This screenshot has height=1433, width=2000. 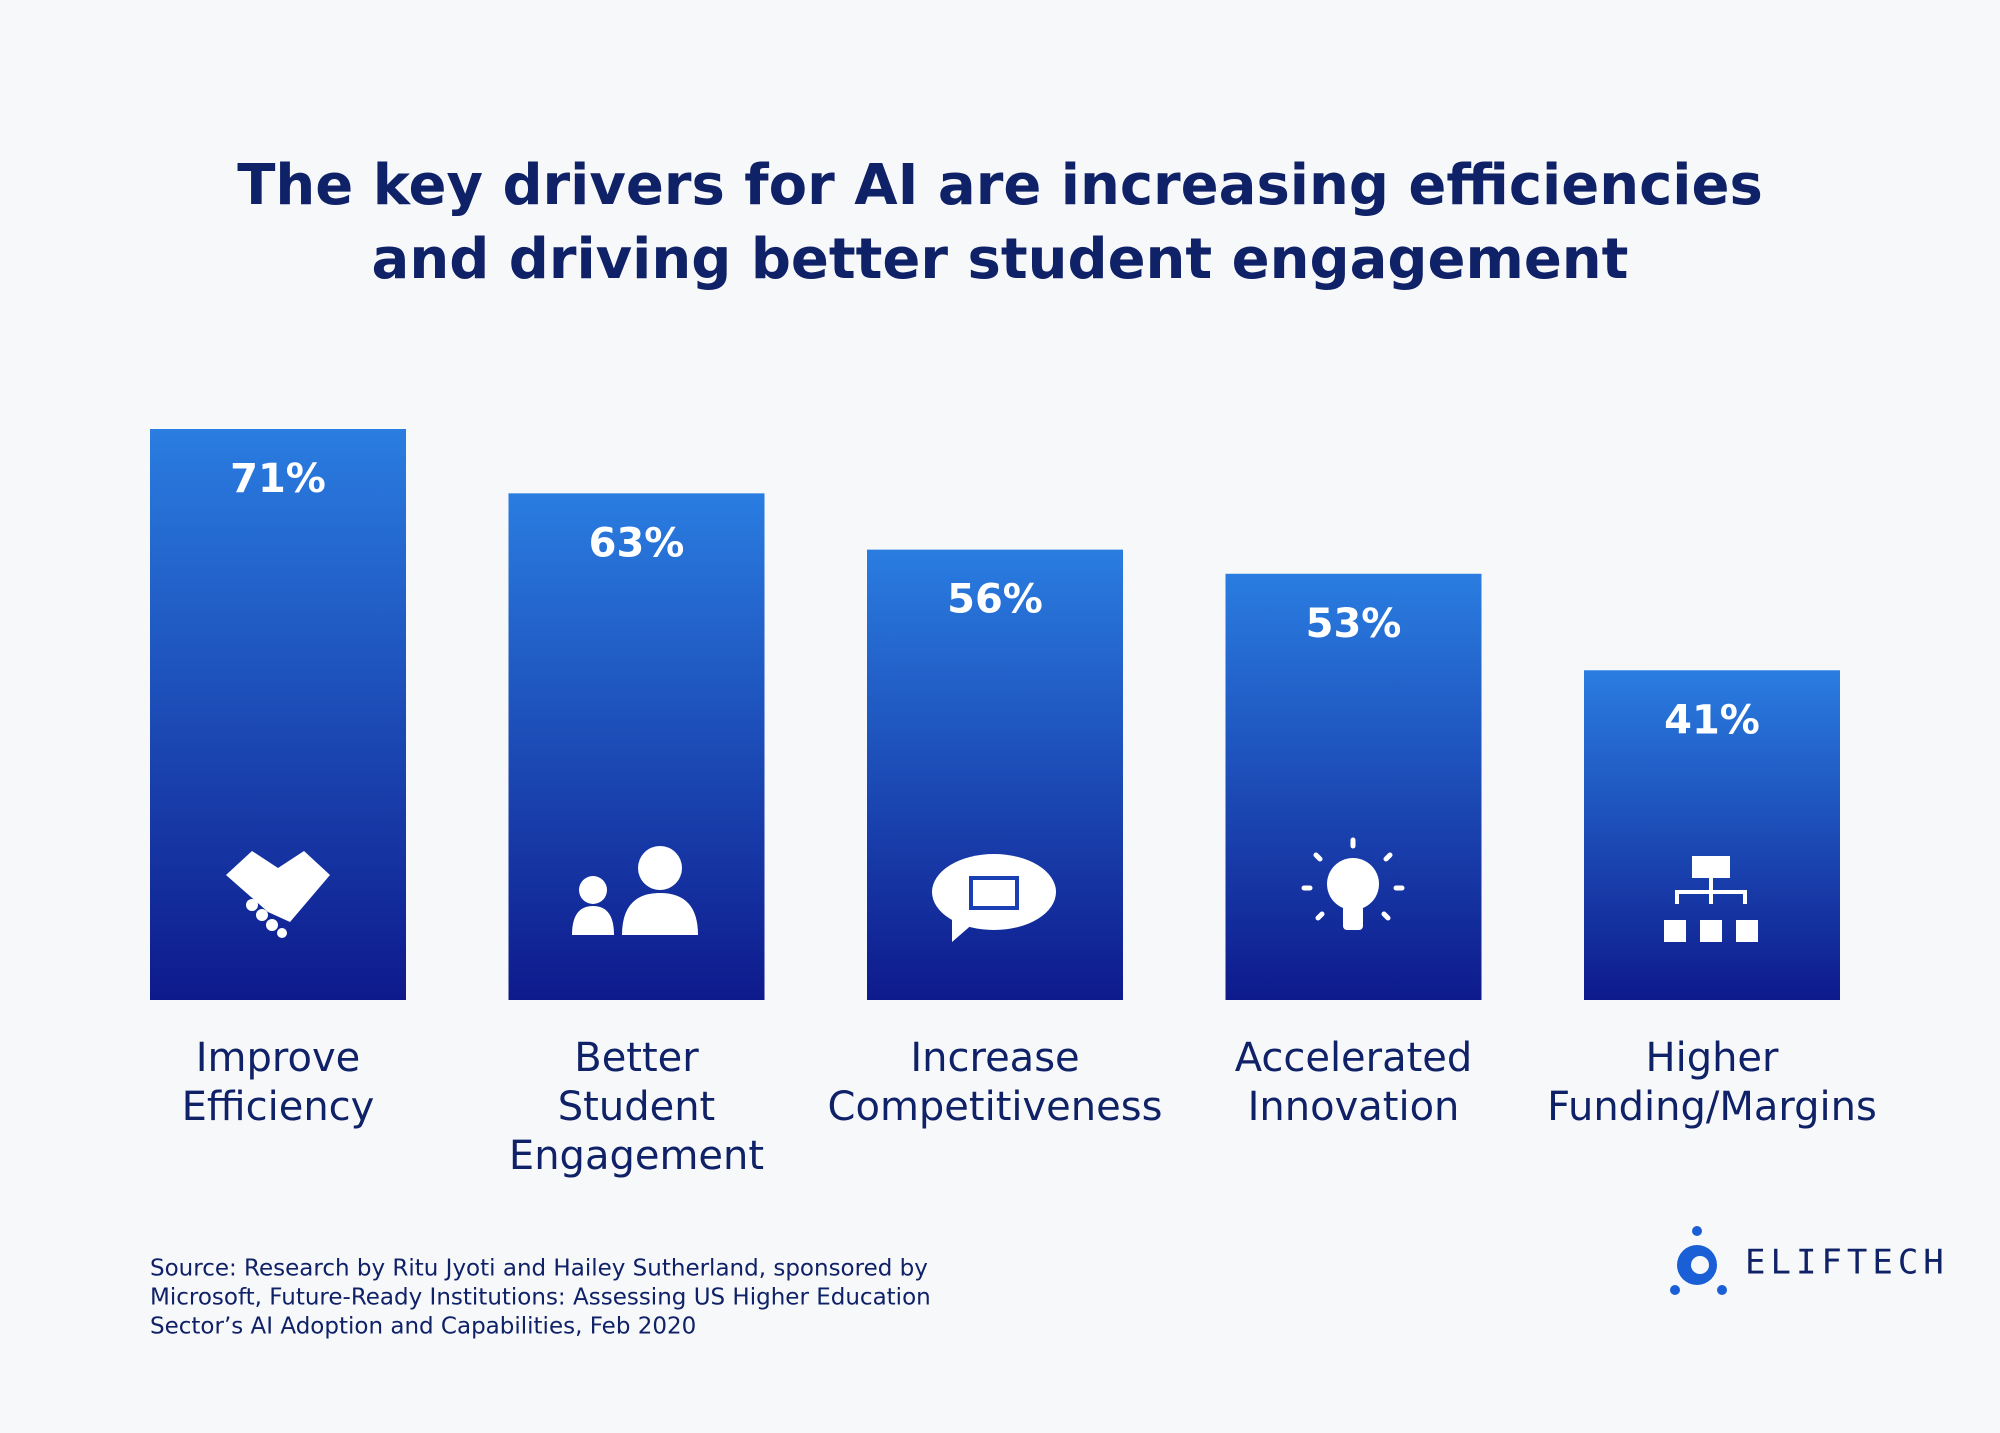 I want to click on x-tick-label: Accelerated Innovation, so click(x=1354, y=1082).